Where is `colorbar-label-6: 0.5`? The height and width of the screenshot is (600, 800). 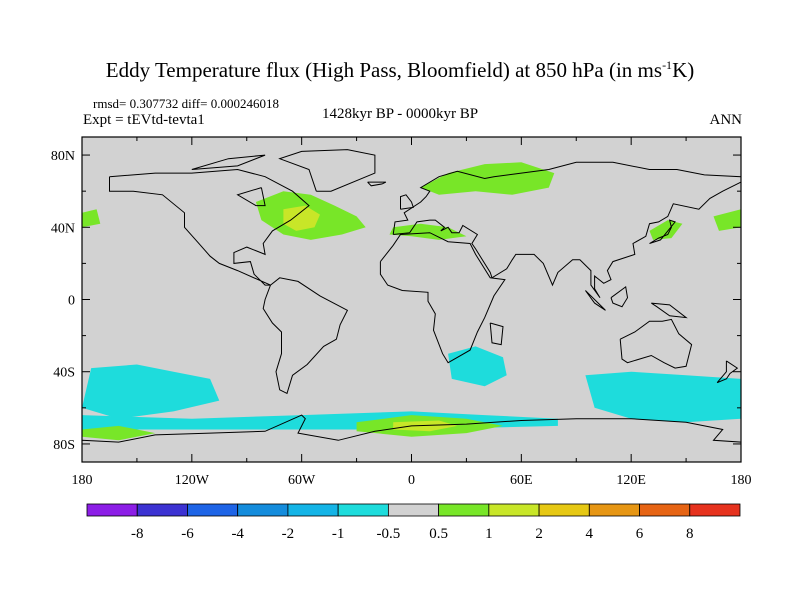
colorbar-label-6: 0.5 is located at coordinates (438, 534).